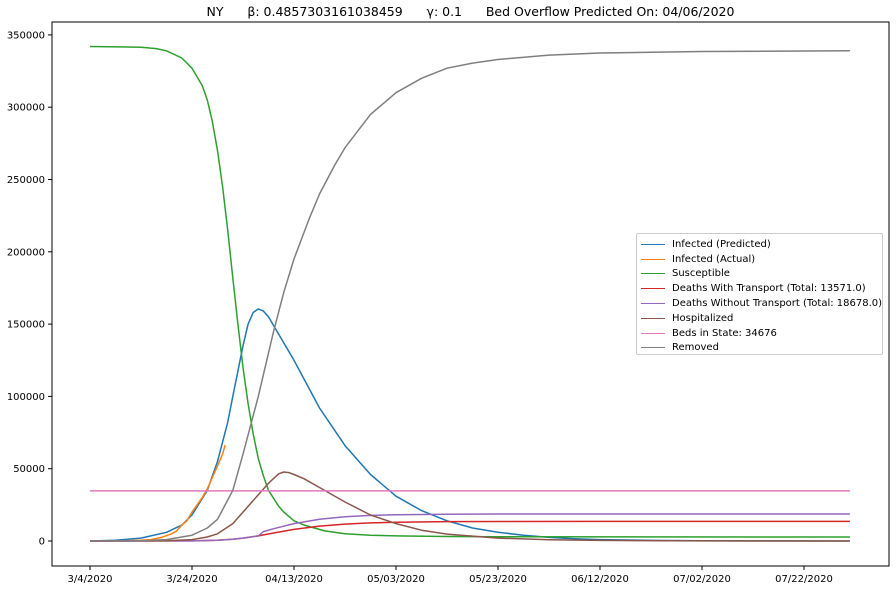 This screenshot has height=590, width=896. I want to click on y-tick-label: 50000, so click(29, 469).